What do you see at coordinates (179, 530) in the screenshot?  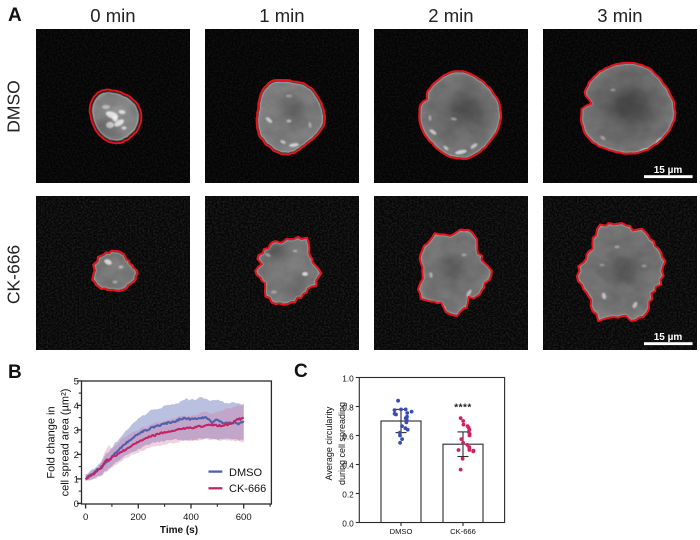 I see `svg-text: Time (s)` at bounding box center [179, 530].